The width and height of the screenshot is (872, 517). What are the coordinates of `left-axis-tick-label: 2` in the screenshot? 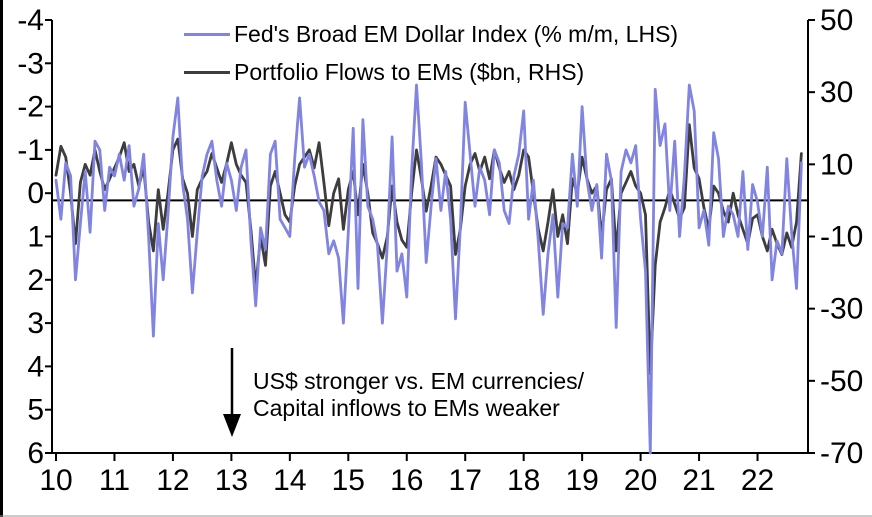 It's located at (35, 280).